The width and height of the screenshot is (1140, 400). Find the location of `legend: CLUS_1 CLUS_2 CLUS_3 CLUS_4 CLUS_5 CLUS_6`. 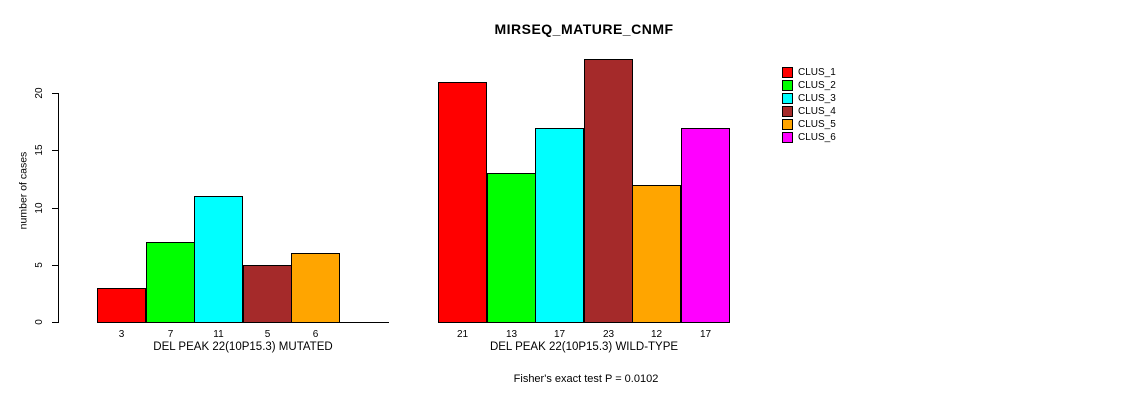

legend: CLUS_1 CLUS_2 CLUS_3 CLUS_4 CLUS_5 CLUS_6 is located at coordinates (809, 105).